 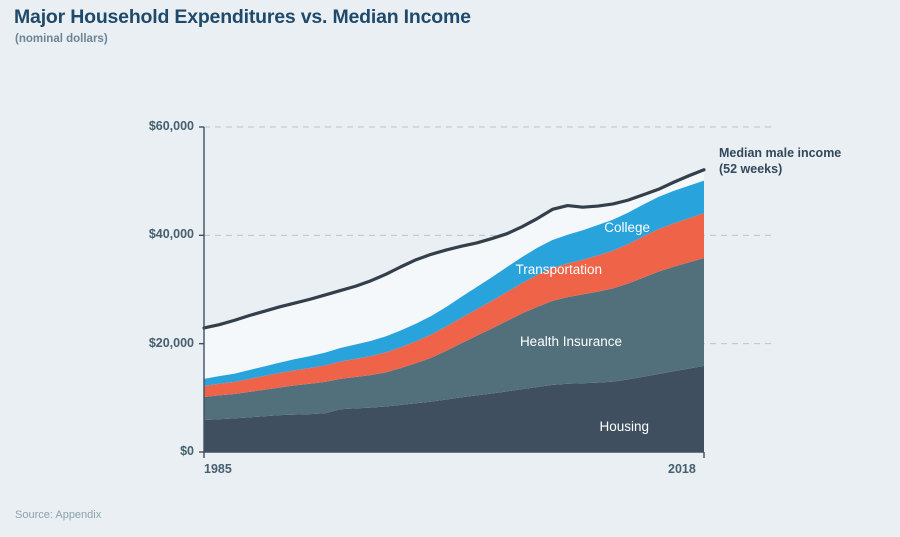 What do you see at coordinates (58, 515) in the screenshot?
I see `source-note: Source: Appendix` at bounding box center [58, 515].